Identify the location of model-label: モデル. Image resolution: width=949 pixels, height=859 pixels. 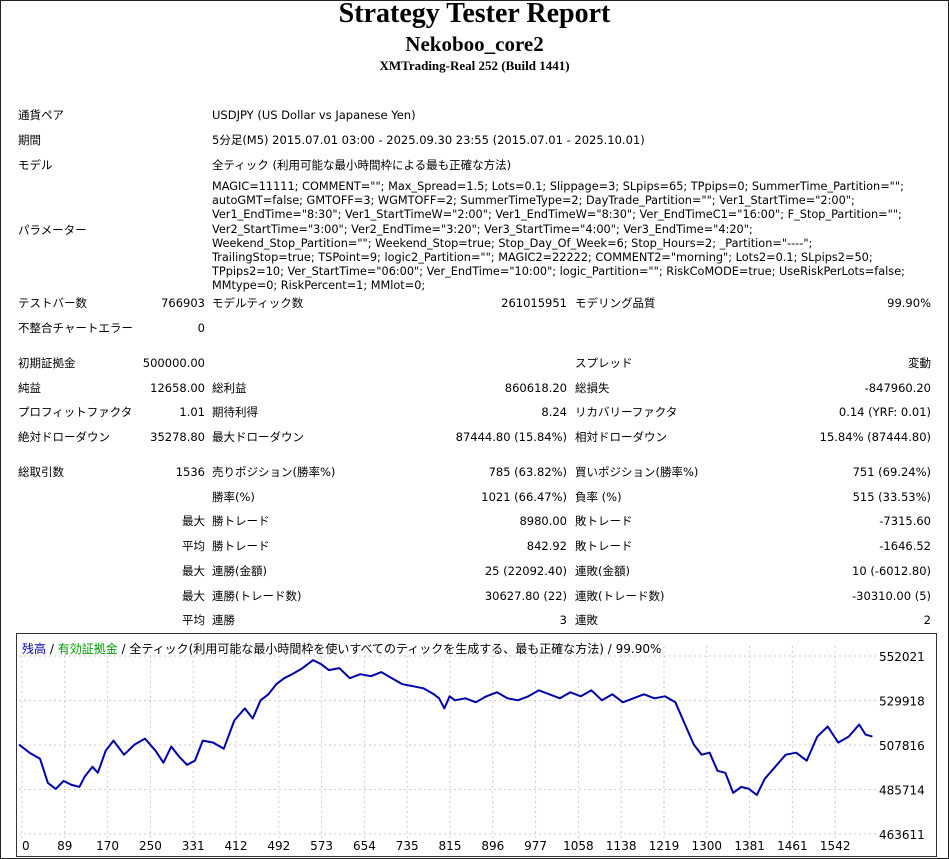
(35, 165).